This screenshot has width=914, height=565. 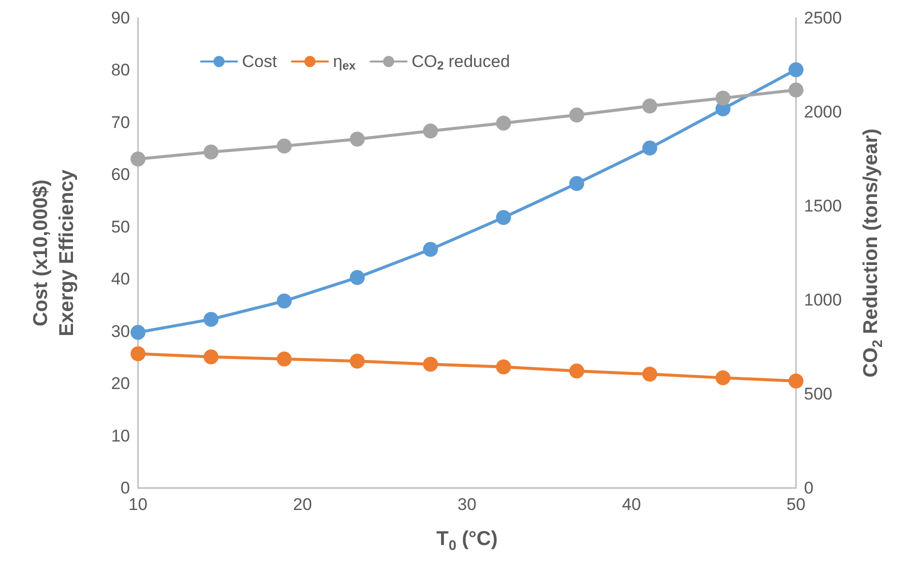 I want to click on x-tick-label: 30, so click(x=467, y=504).